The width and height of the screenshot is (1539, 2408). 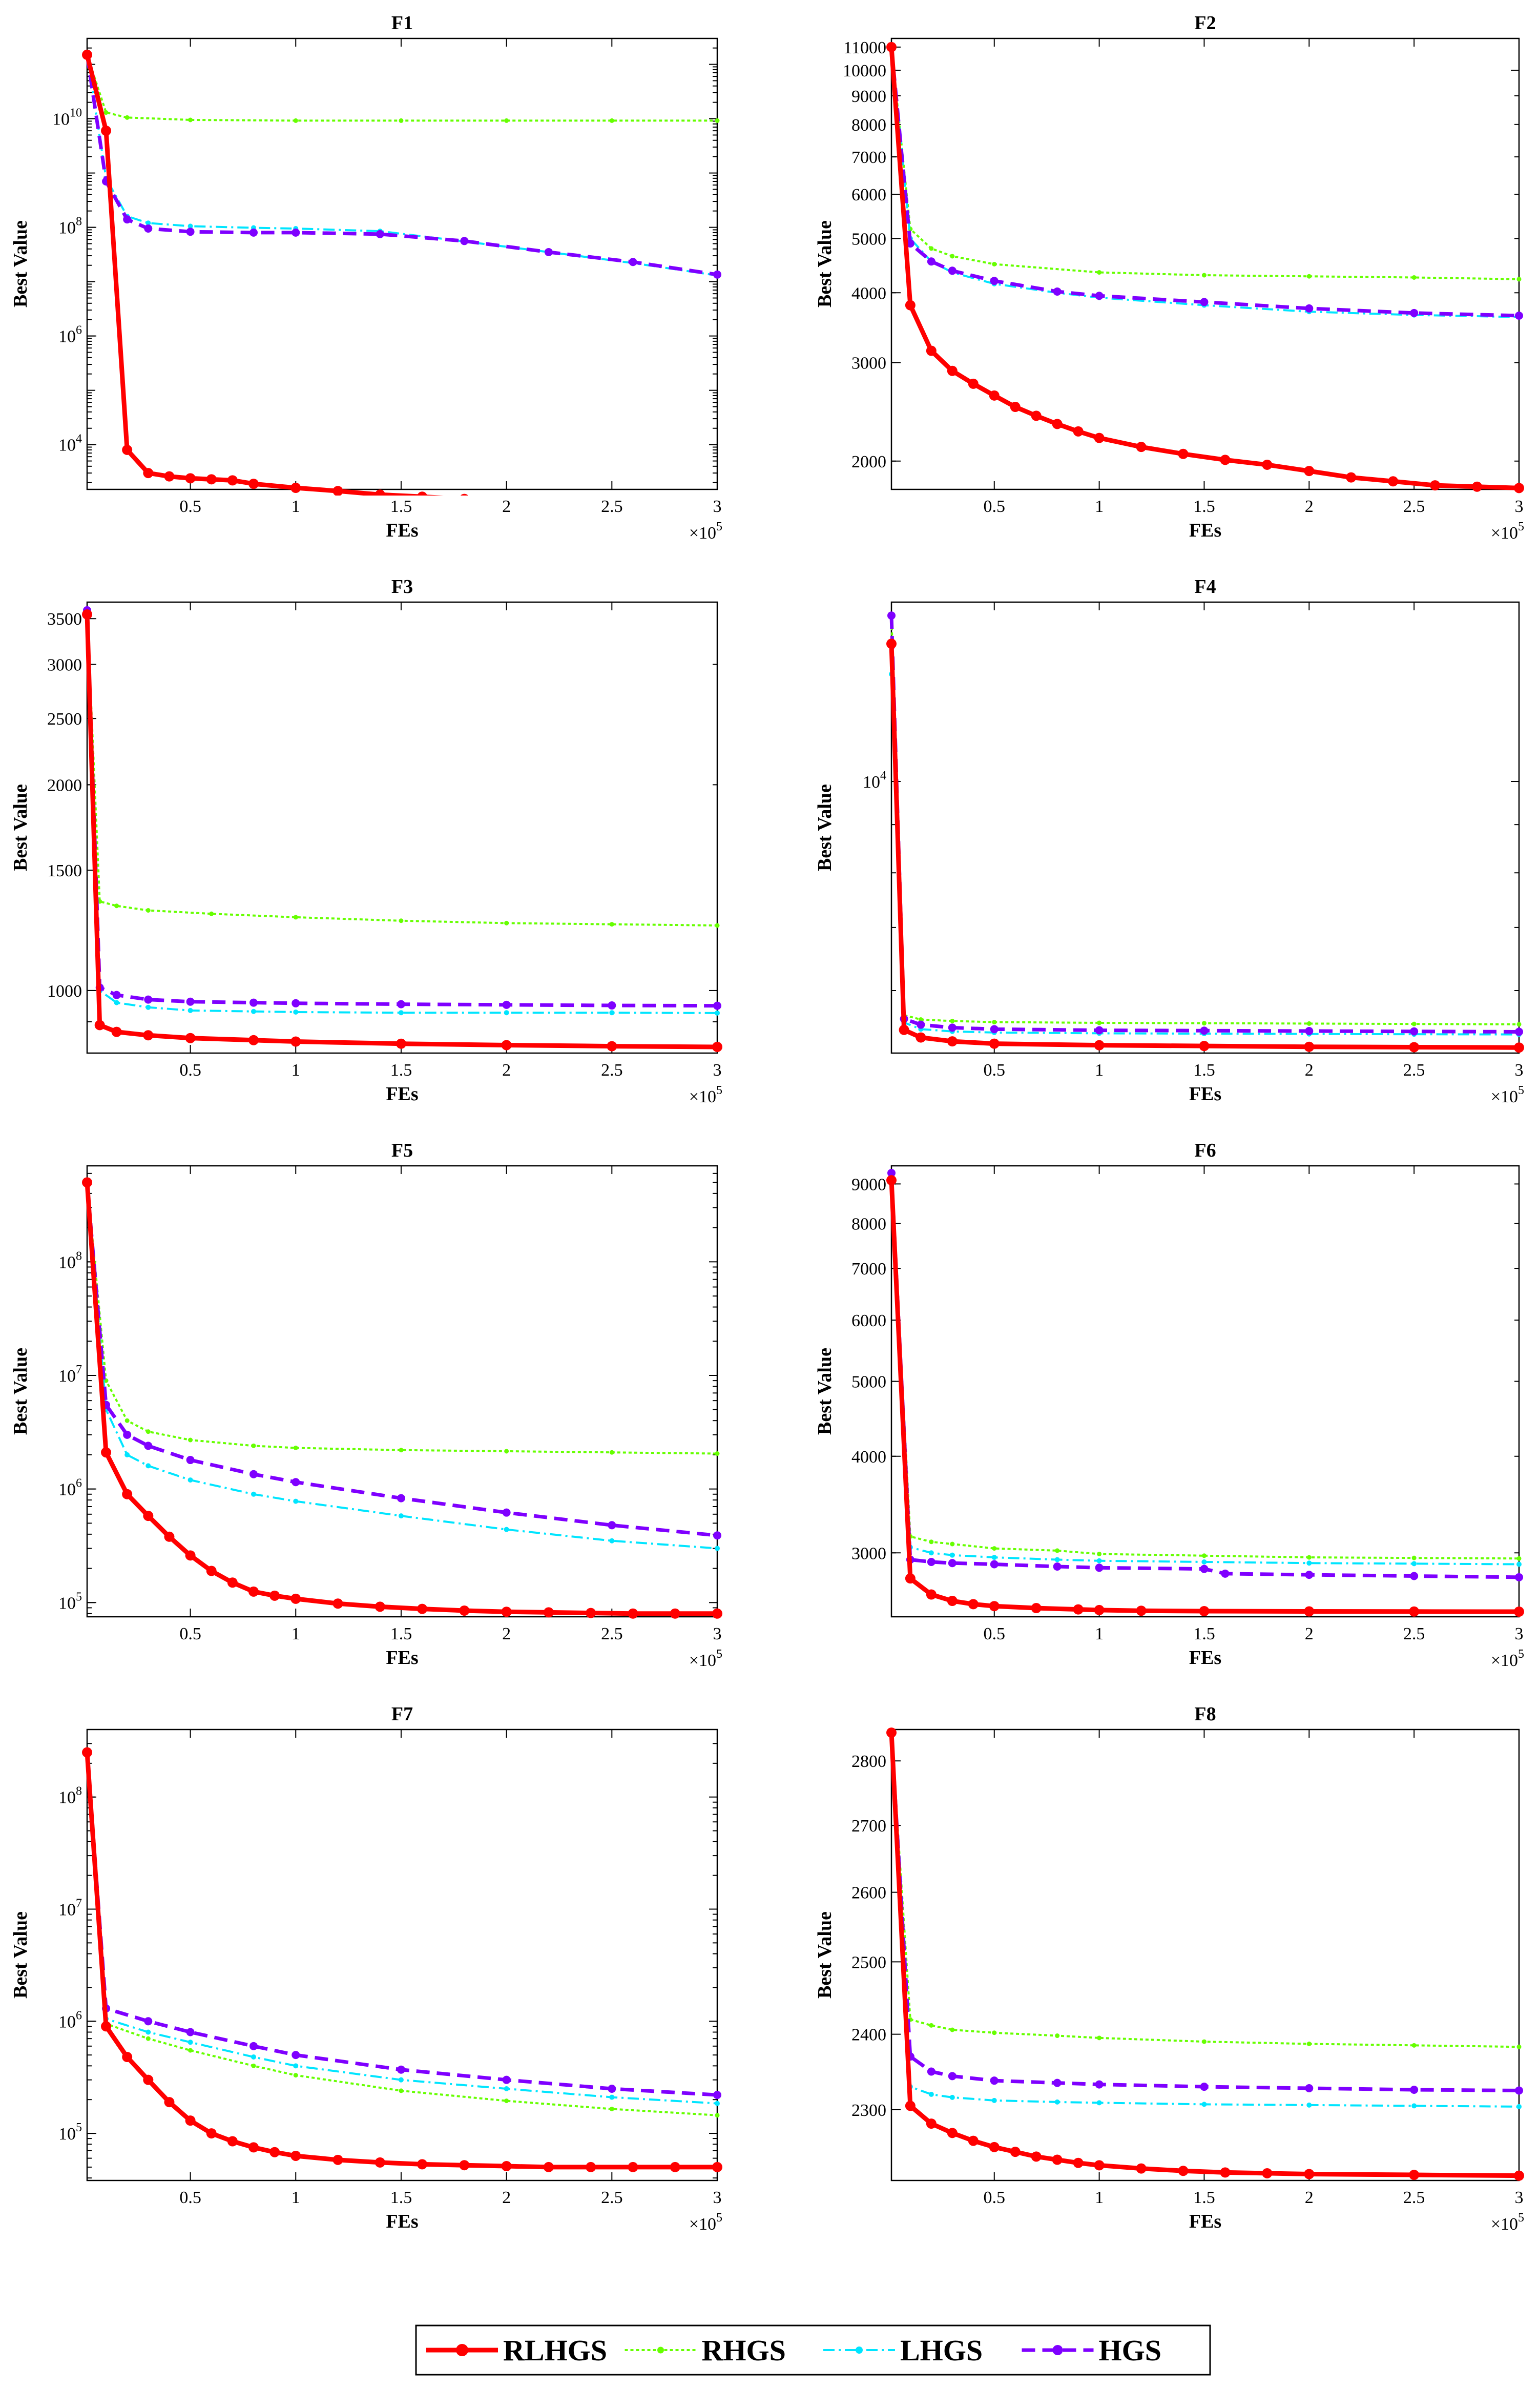 What do you see at coordinates (70, 444) in the screenshot?
I see `y-tick-label: 10⁴` at bounding box center [70, 444].